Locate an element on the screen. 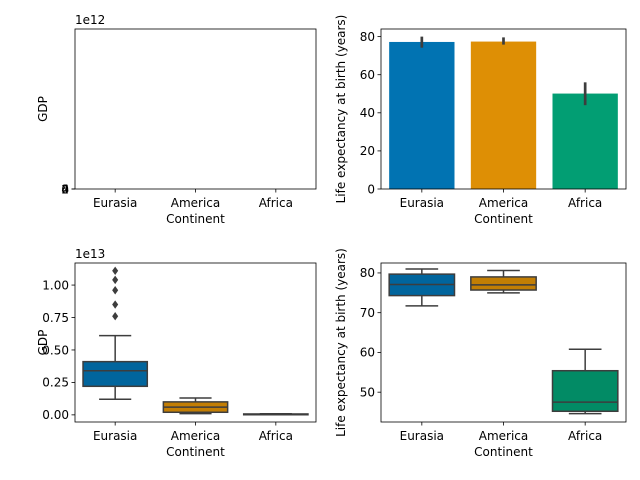  y-tick-label: 40 is located at coordinates (367, 113).